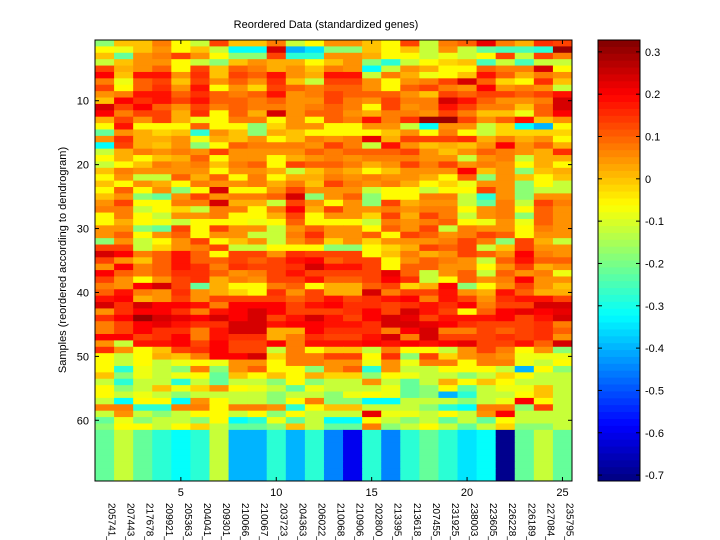  I want to click on column-label: 223605_, so click(492, 521).